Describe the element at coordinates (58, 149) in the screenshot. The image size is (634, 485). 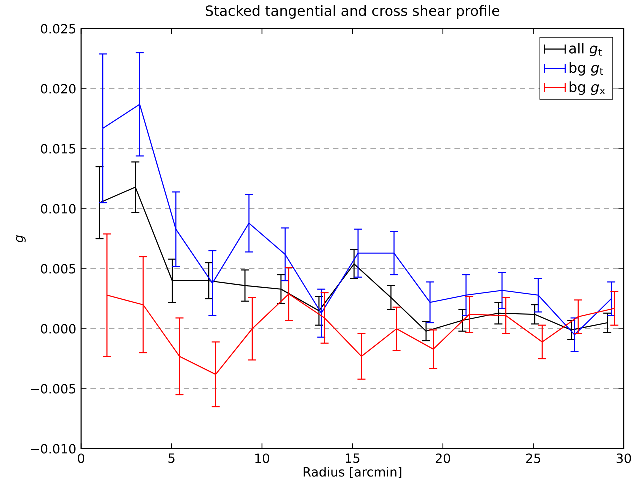
I see `y-tick-label: 0.015` at that location.